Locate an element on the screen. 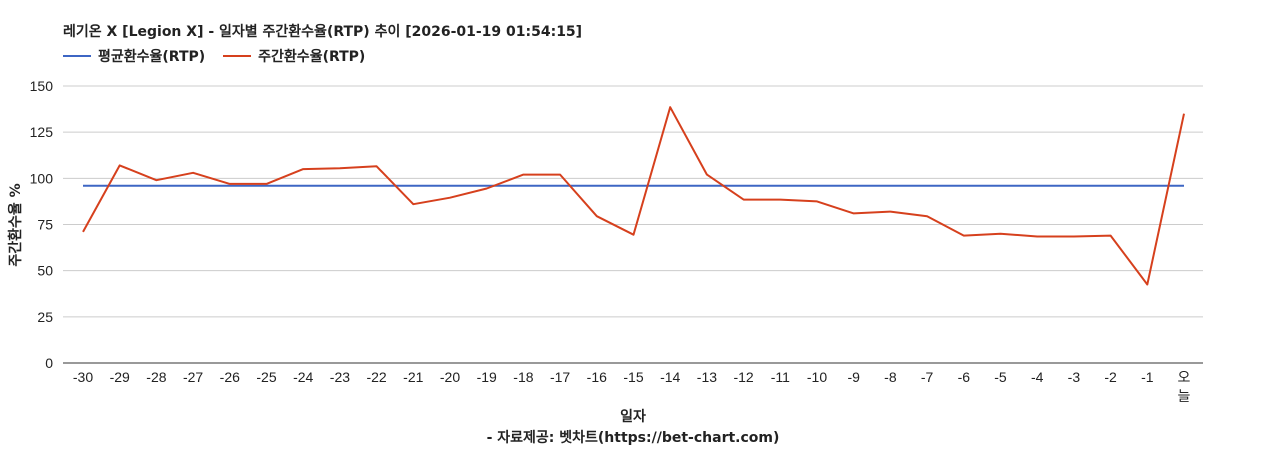 The image size is (1268, 450). legend-swatch-weekly is located at coordinates (237, 56).